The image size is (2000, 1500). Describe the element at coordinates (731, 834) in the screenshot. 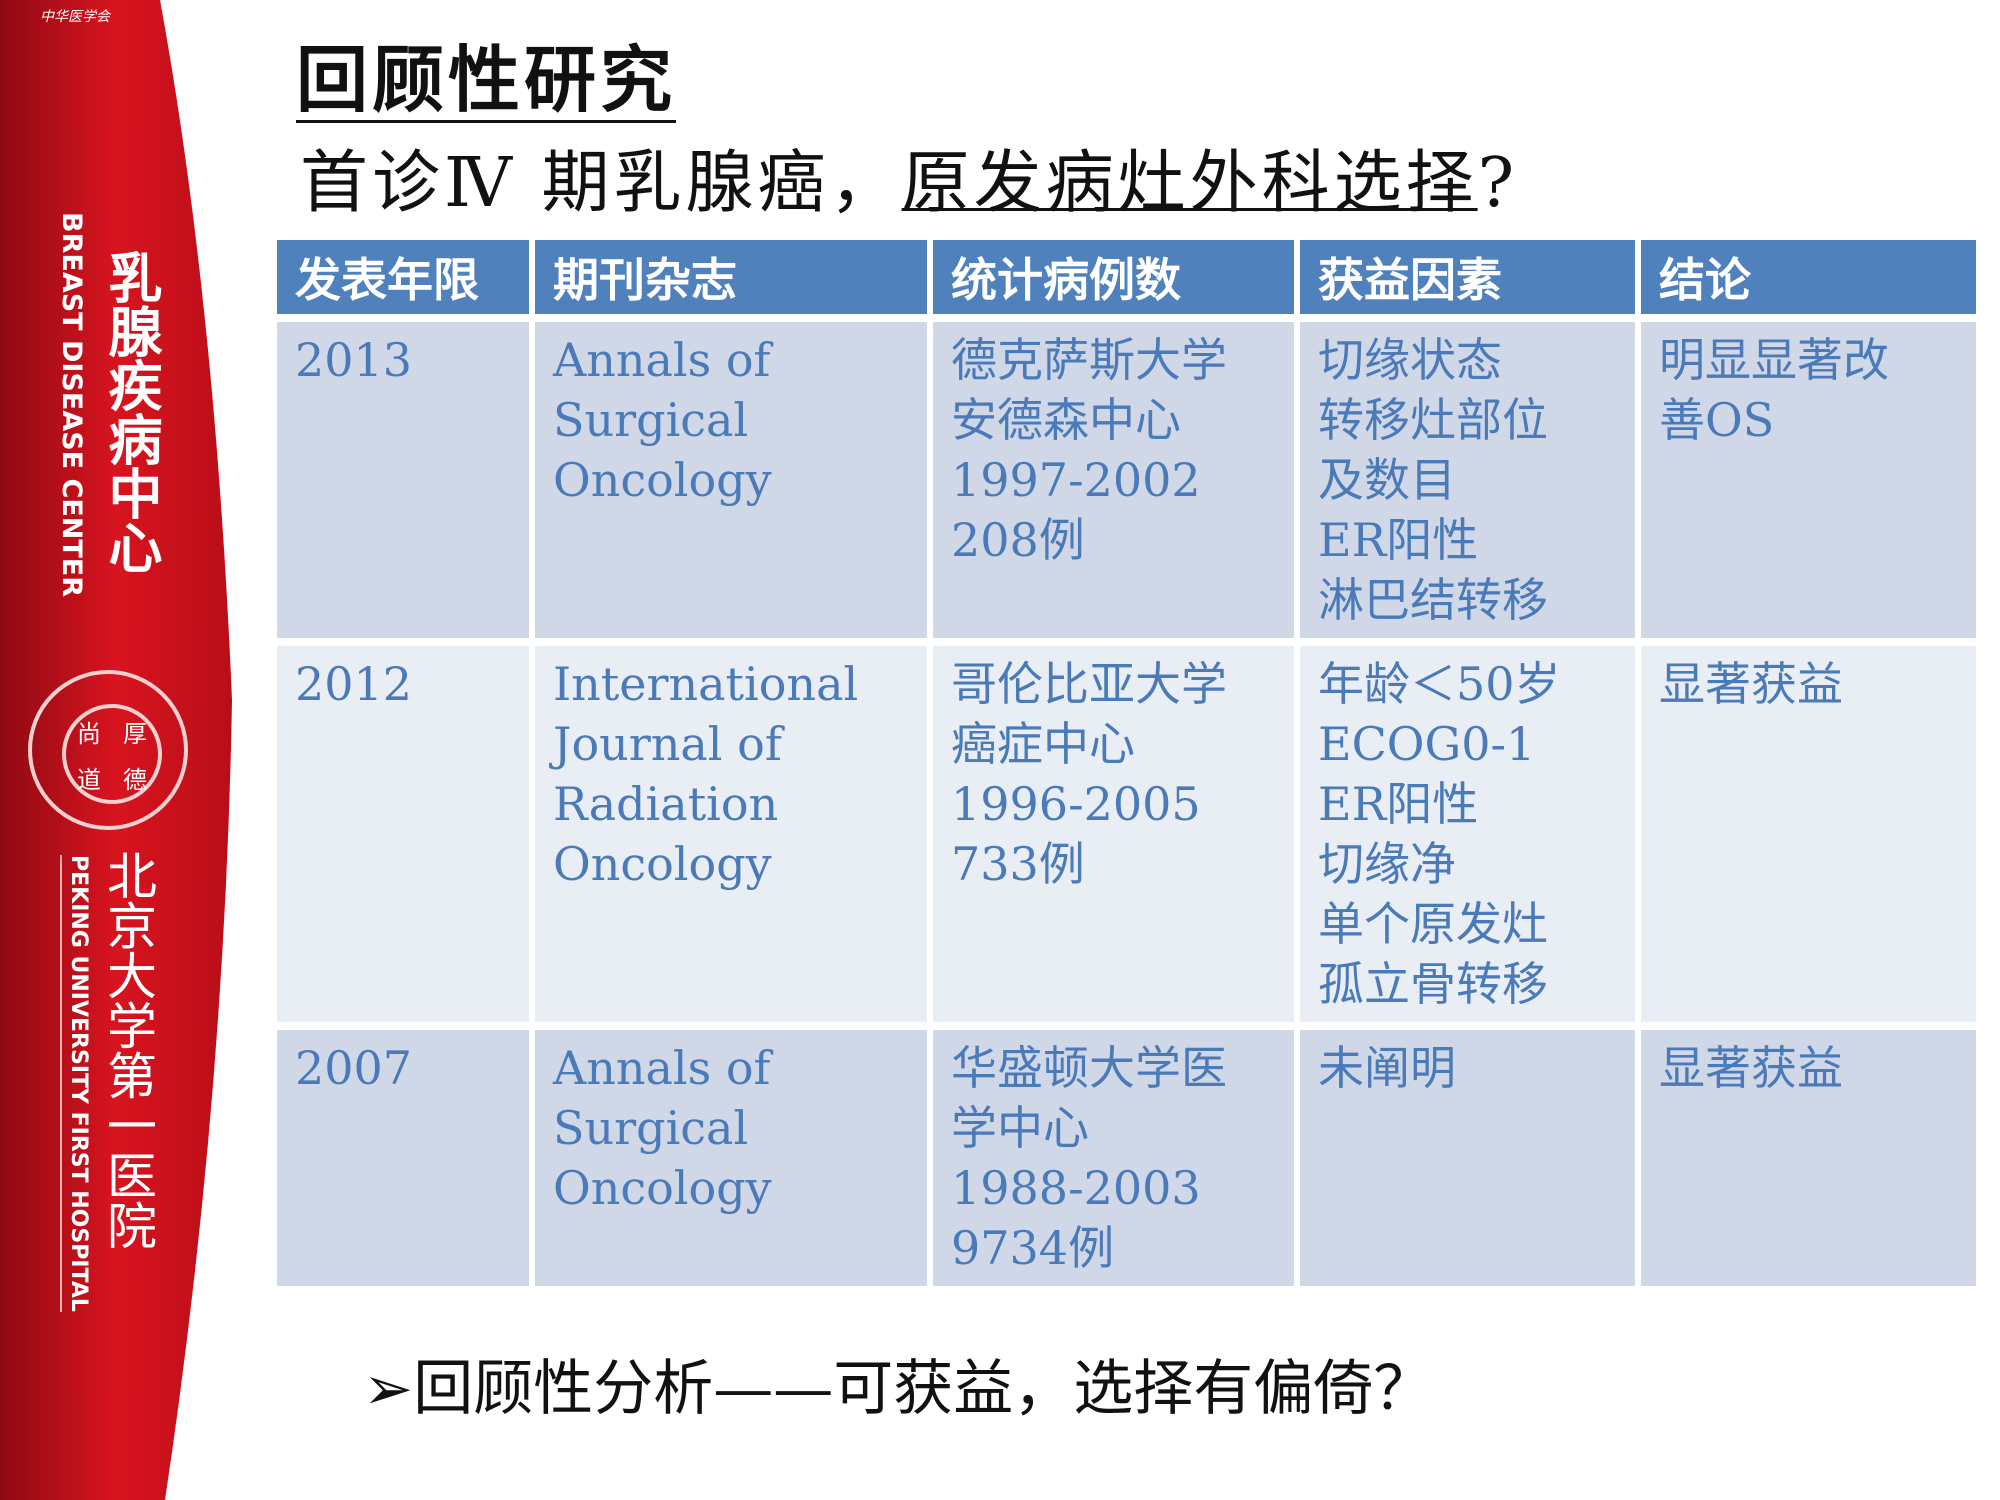

I see `journal-cell: International Journal of Radiation Oncology` at that location.